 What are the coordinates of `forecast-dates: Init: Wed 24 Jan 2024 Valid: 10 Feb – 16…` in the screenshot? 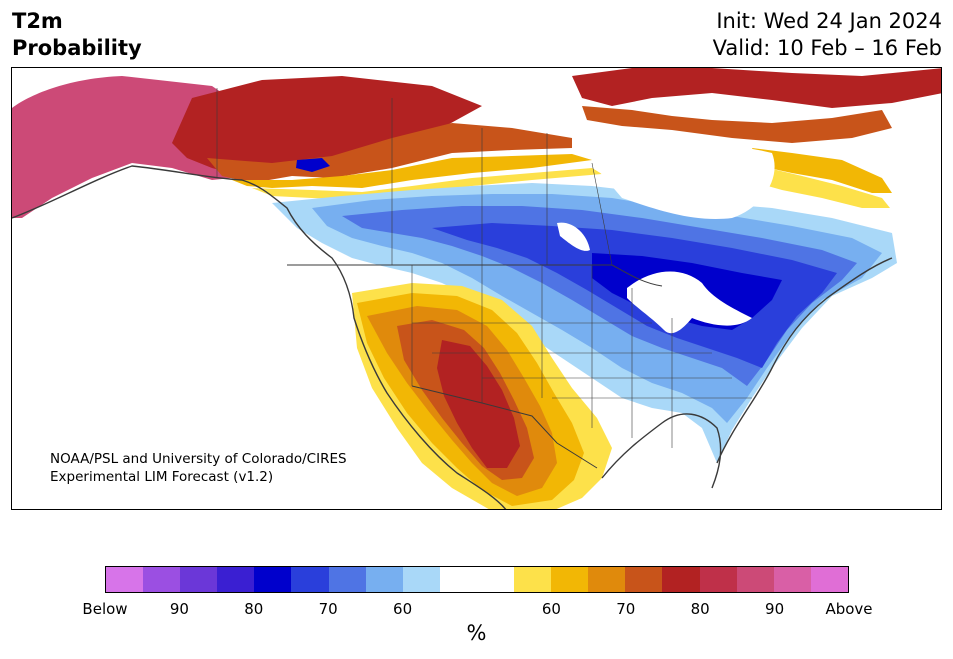 It's located at (827, 35).